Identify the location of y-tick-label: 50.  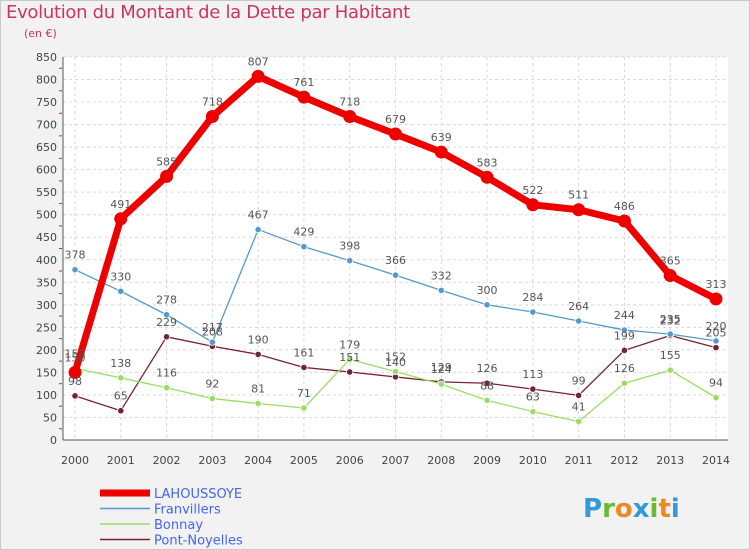
(50, 417).